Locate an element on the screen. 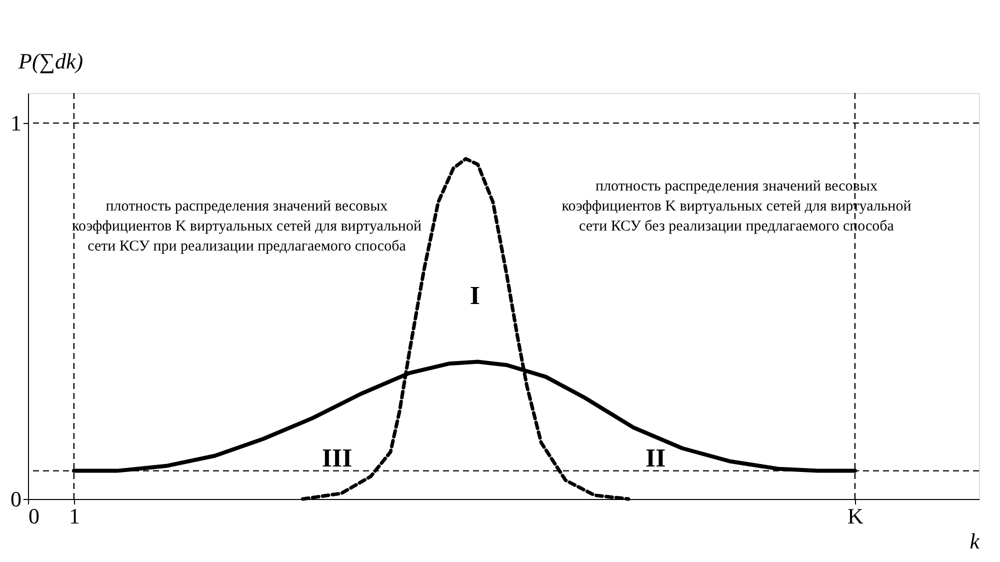 This screenshot has height=562, width=1000. x-tick-label: 0 is located at coordinates (34, 516).